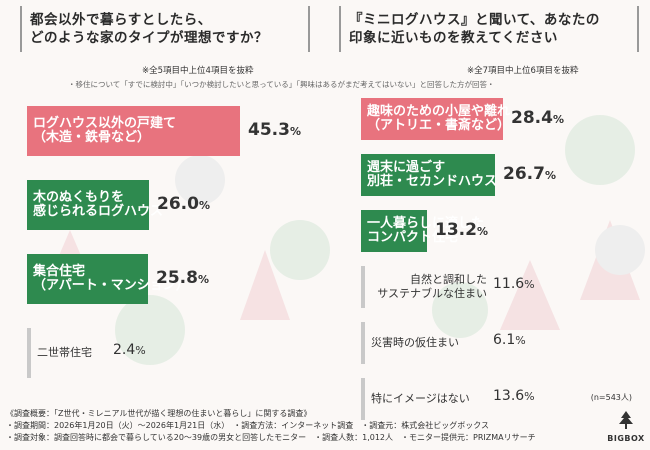 The width and height of the screenshot is (650, 450). I want to click on right-bar-2-label-1: 週末に過ごす, so click(406, 167).